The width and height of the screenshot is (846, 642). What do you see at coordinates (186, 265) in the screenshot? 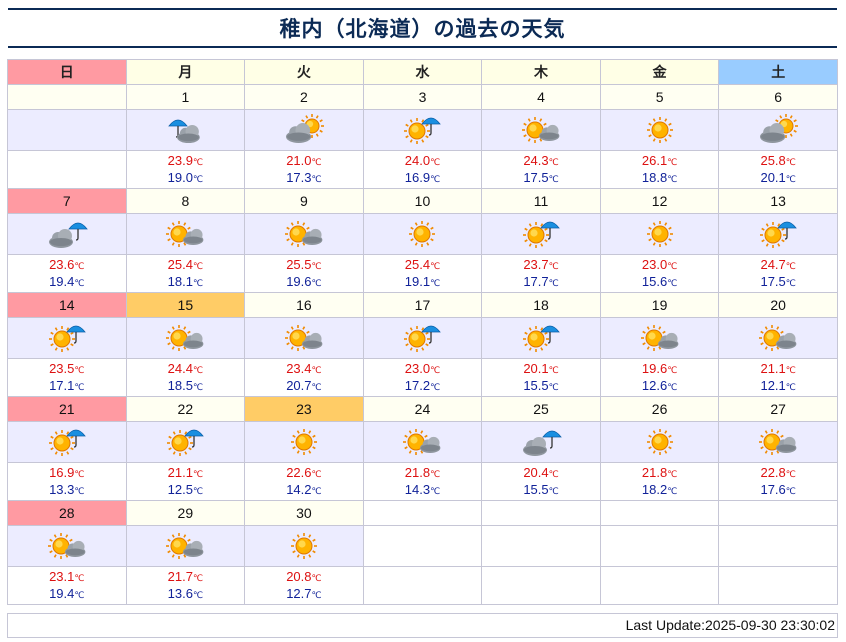
I see `high-temperature: 25.4℃` at bounding box center [186, 265].